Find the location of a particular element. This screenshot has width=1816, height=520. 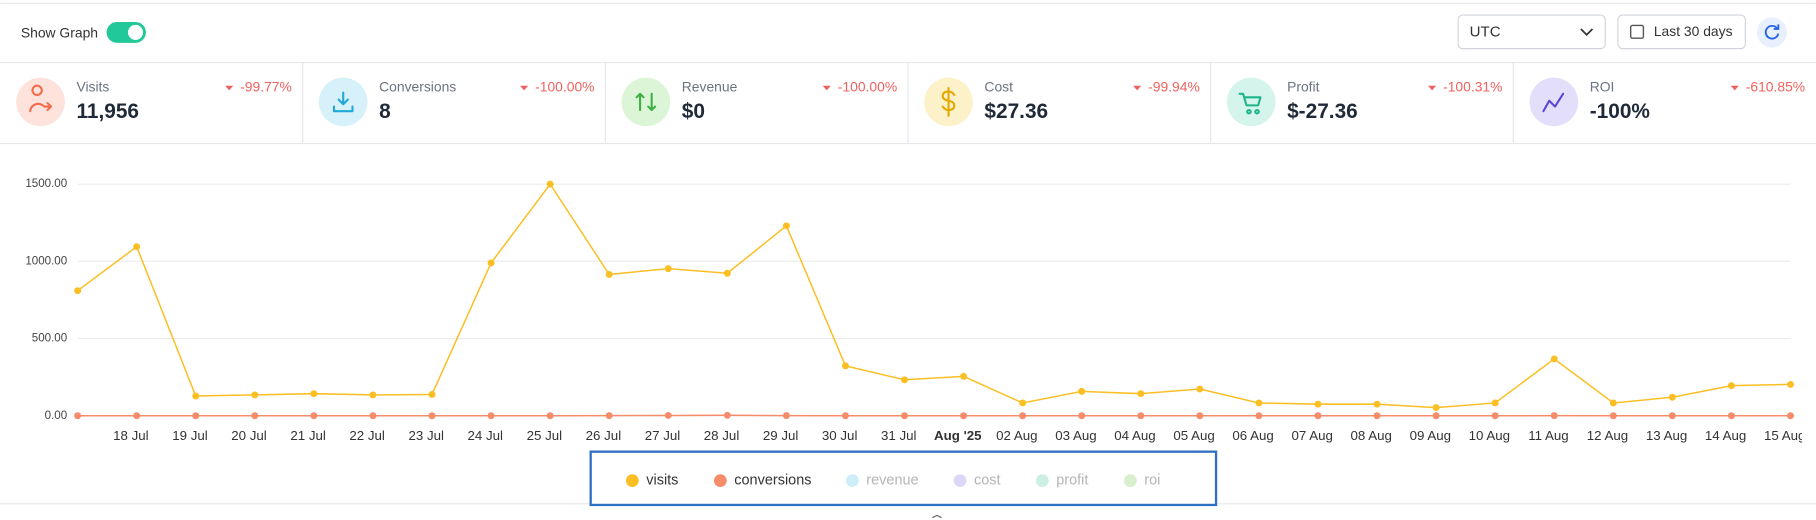

date-range-button is located at coordinates (1681, 32).